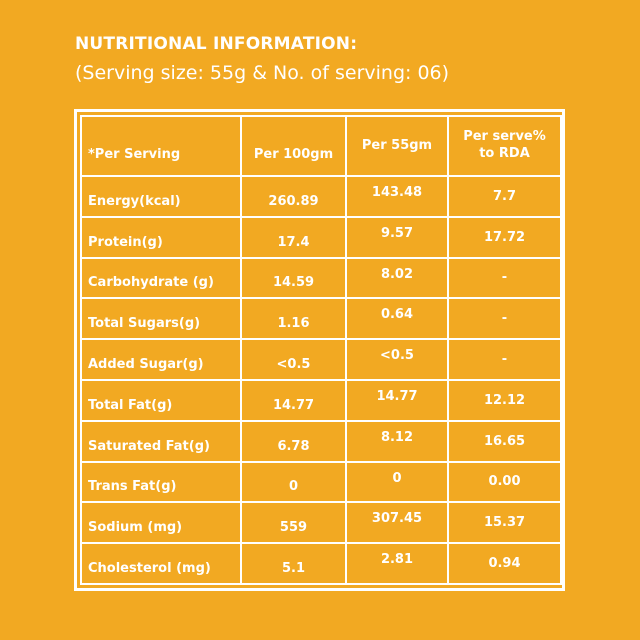 Image resolution: width=640 pixels, height=640 pixels. Describe the element at coordinates (504, 196) in the screenshot. I see `value-rda: 7.7` at that location.